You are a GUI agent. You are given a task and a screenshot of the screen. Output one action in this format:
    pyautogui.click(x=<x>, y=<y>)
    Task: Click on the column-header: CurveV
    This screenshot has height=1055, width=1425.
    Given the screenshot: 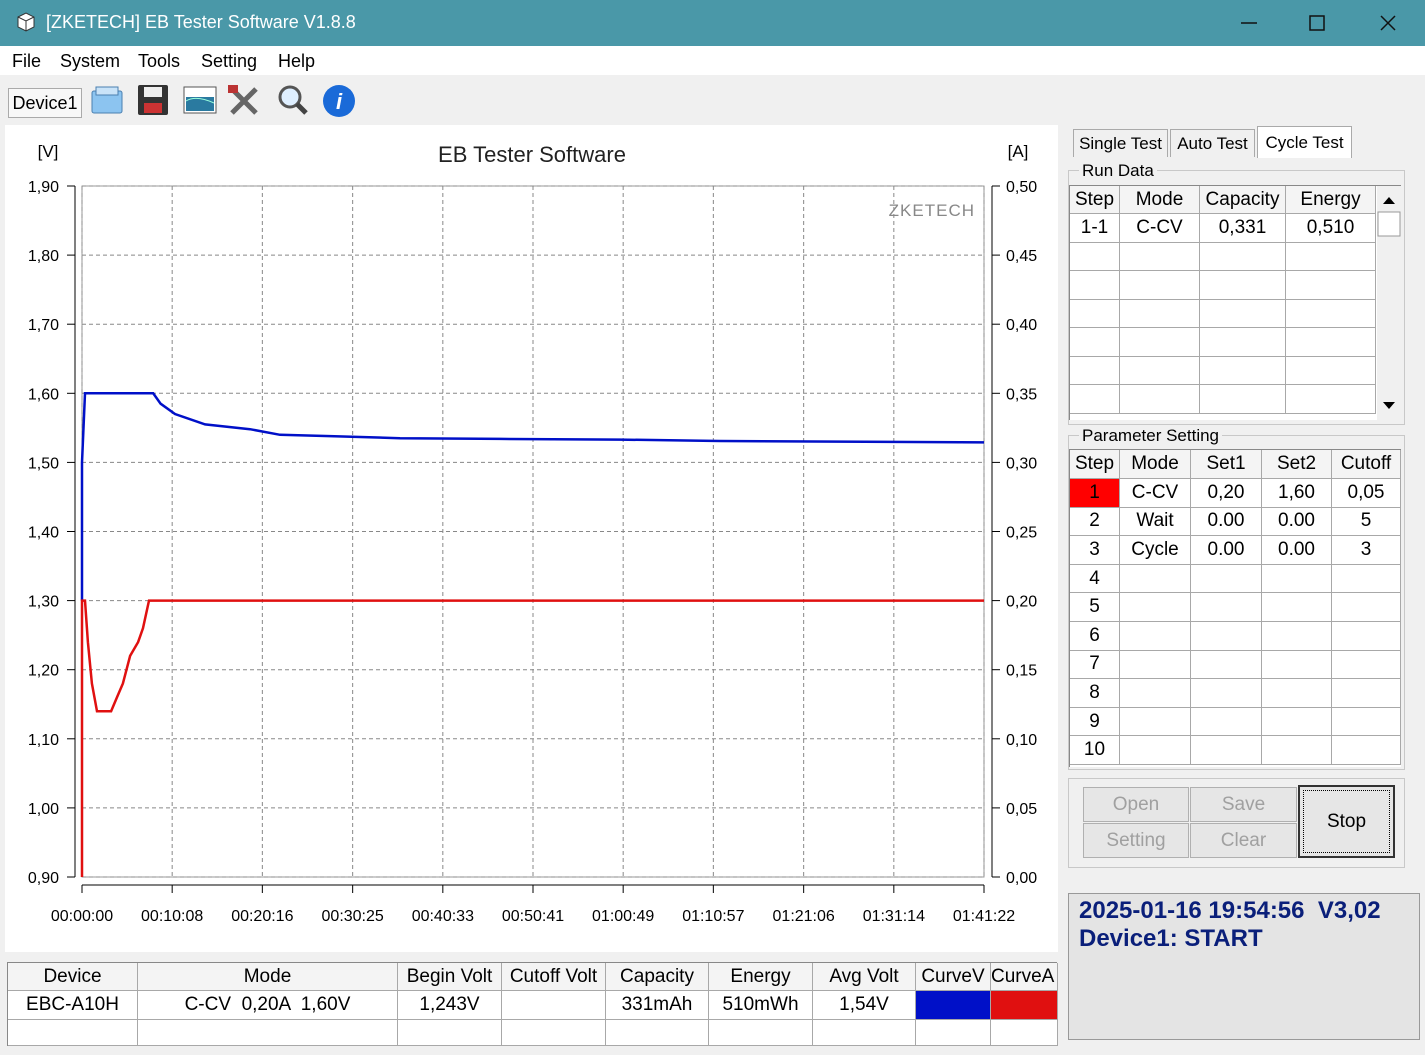 What is the action you would take?
    pyautogui.click(x=953, y=977)
    